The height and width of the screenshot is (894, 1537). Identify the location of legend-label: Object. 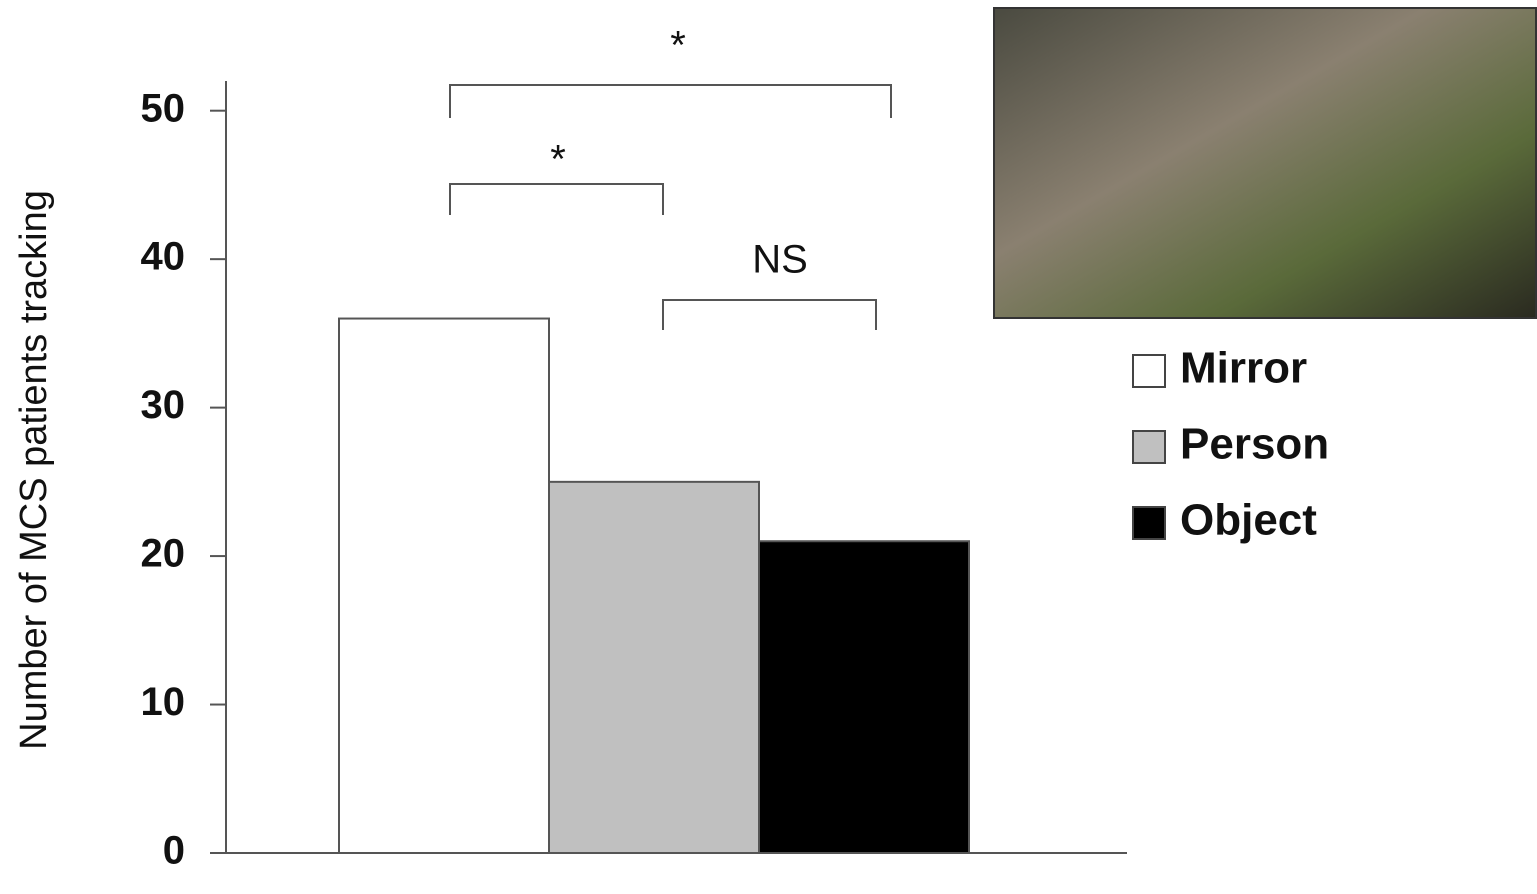
(1248, 520).